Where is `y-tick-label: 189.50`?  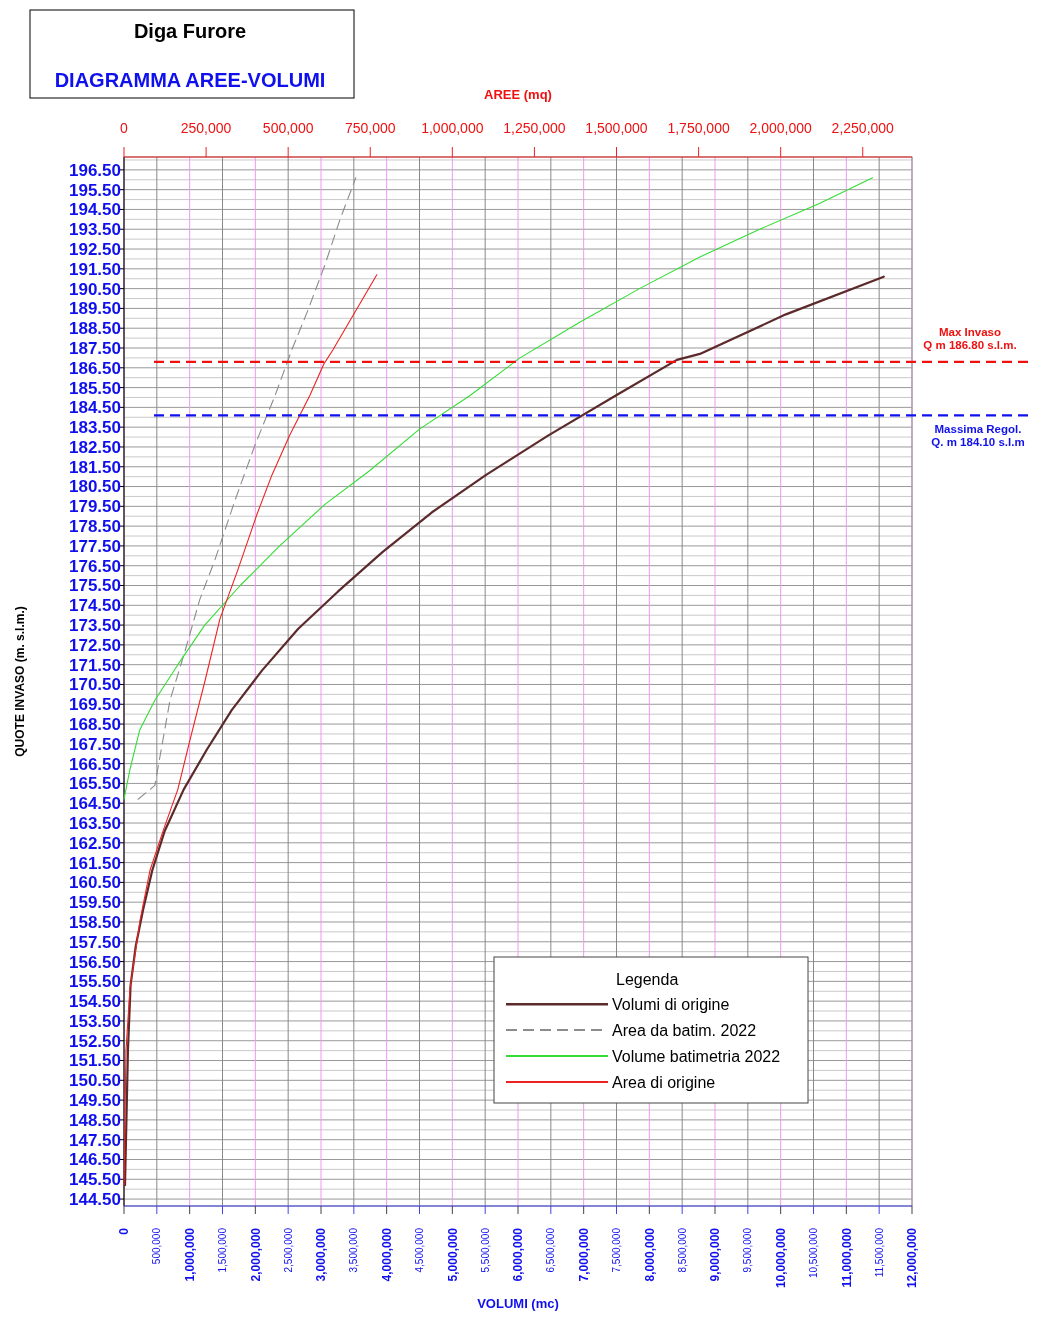 y-tick-label: 189.50 is located at coordinates (95, 309).